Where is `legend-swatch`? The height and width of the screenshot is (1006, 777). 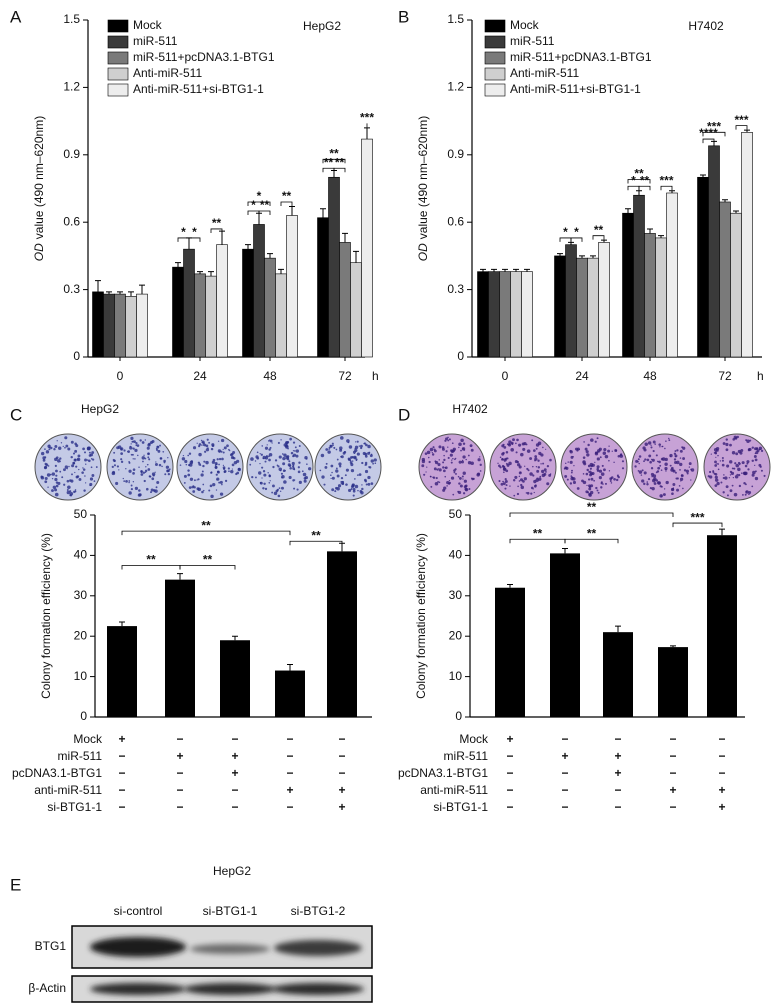 legend-swatch is located at coordinates (495, 26).